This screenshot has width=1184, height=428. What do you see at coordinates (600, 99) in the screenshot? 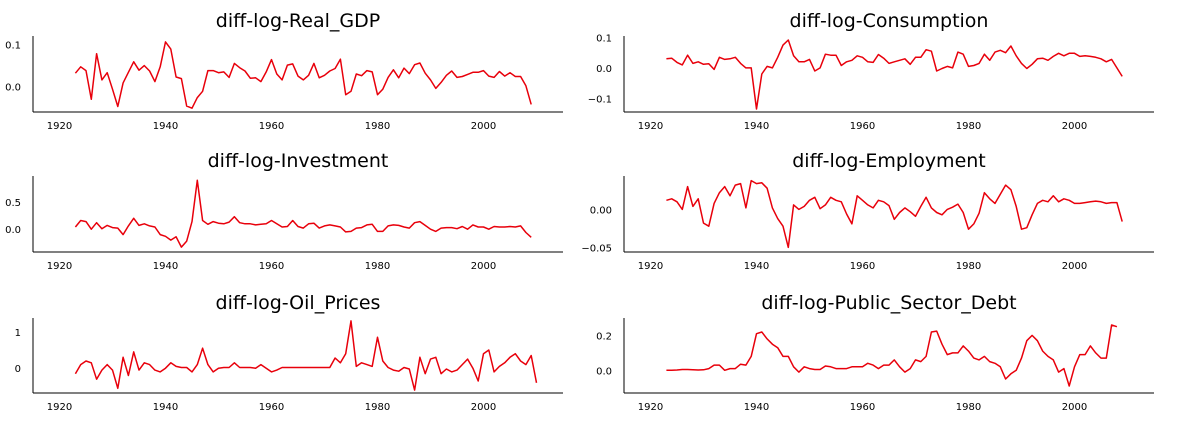
I see `y-tick-label: −0.1` at bounding box center [600, 99].